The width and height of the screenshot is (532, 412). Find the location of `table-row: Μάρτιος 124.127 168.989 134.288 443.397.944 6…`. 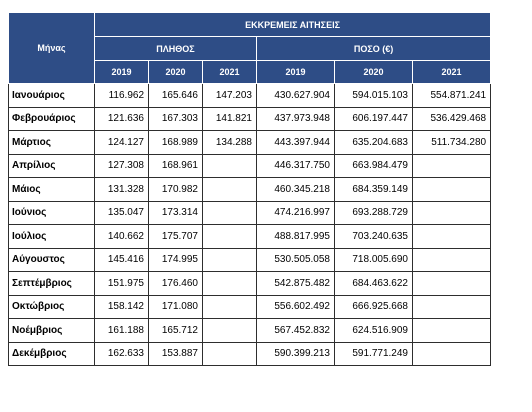

table-row: Μάρτιος 124.127 168.989 134.288 443.397.944 6… is located at coordinates (250, 142).